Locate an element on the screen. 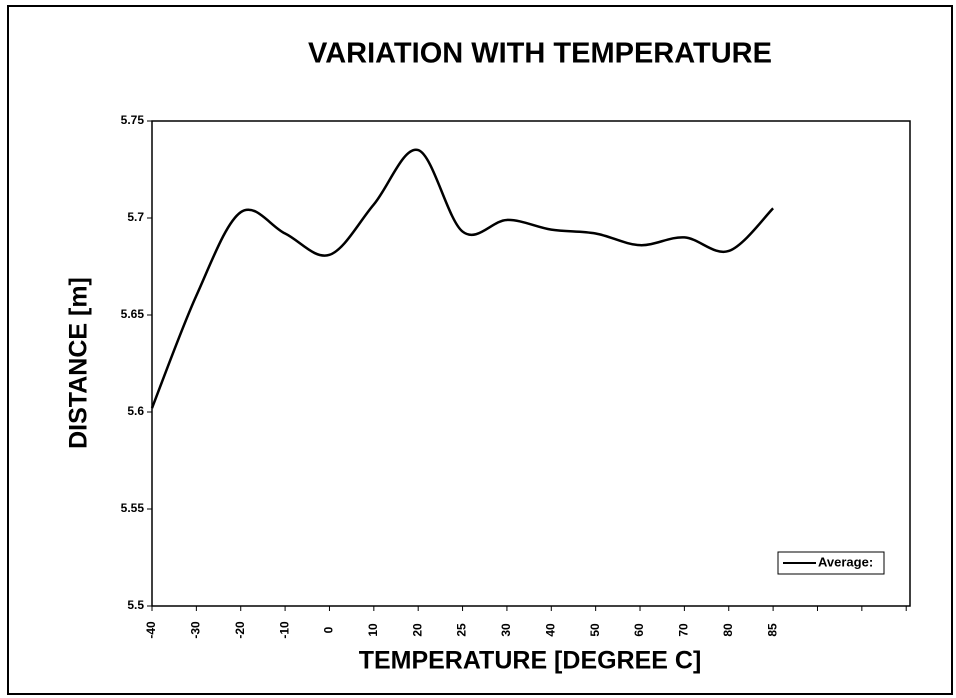 This screenshot has height=698, width=956. legend-box is located at coordinates (831, 563).